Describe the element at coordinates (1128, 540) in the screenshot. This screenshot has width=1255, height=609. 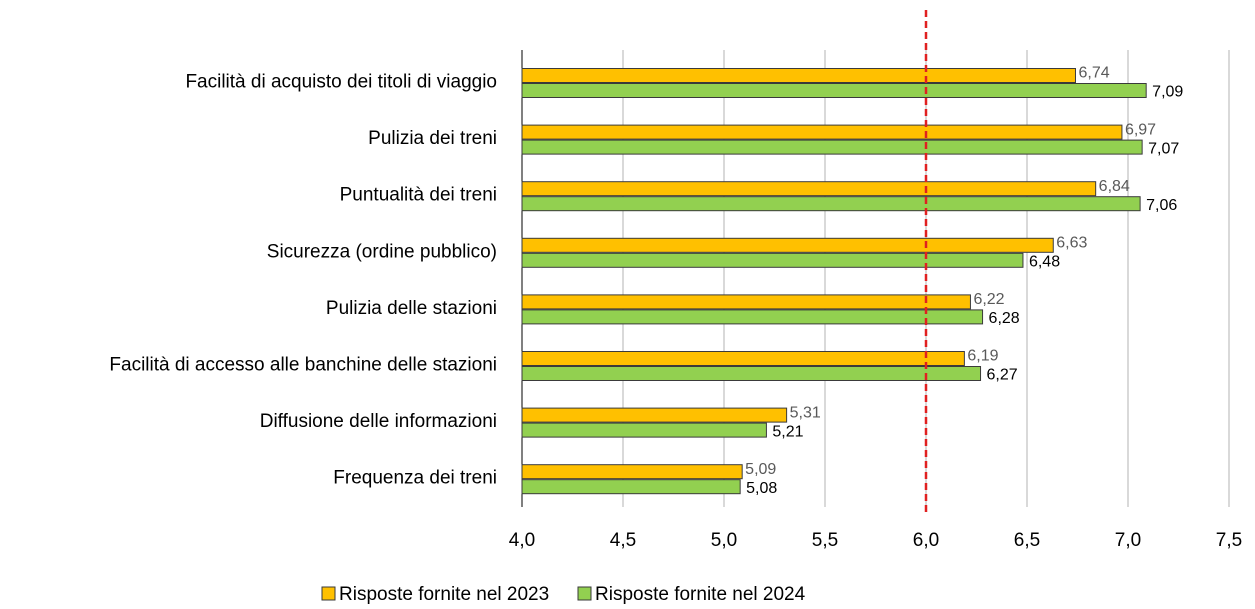
I see `x-tick-label: 7,0` at that location.